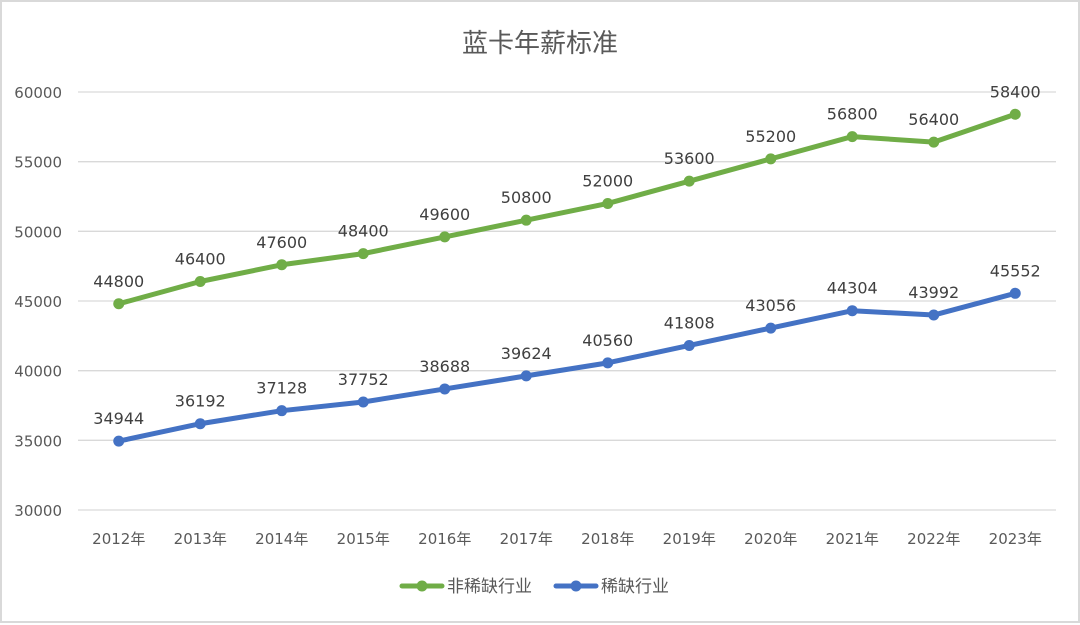  I want to click on data-label: 48400, so click(363, 231).